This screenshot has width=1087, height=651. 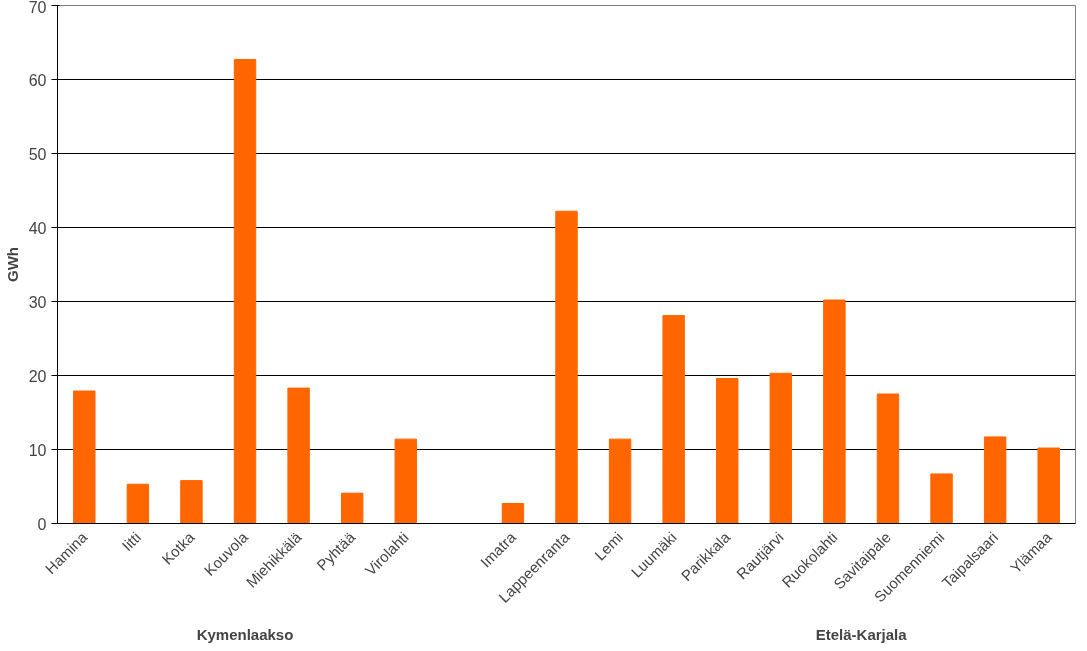 What do you see at coordinates (37, 154) in the screenshot?
I see `y-tick-label: 50` at bounding box center [37, 154].